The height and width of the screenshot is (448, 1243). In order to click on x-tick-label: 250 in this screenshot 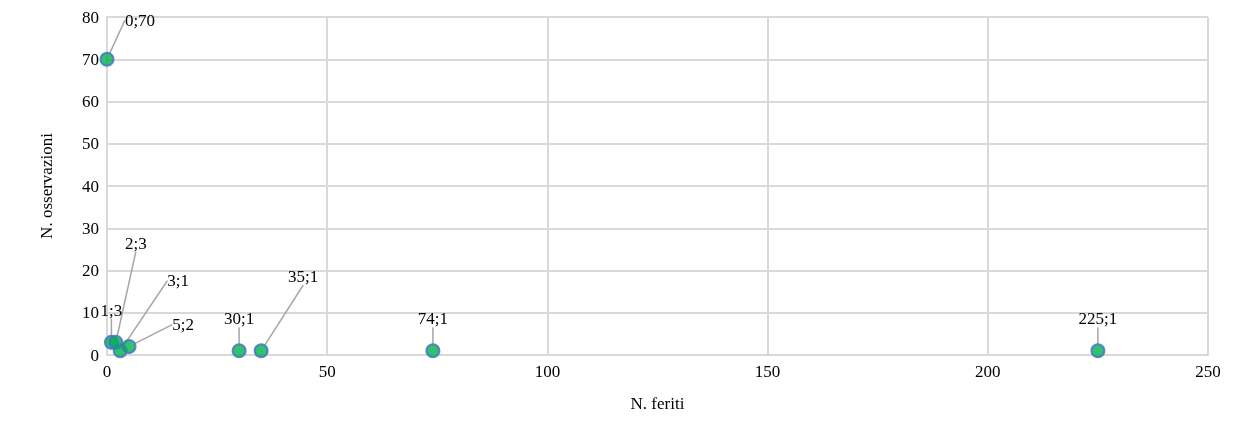, I will do `click(1208, 371)`.